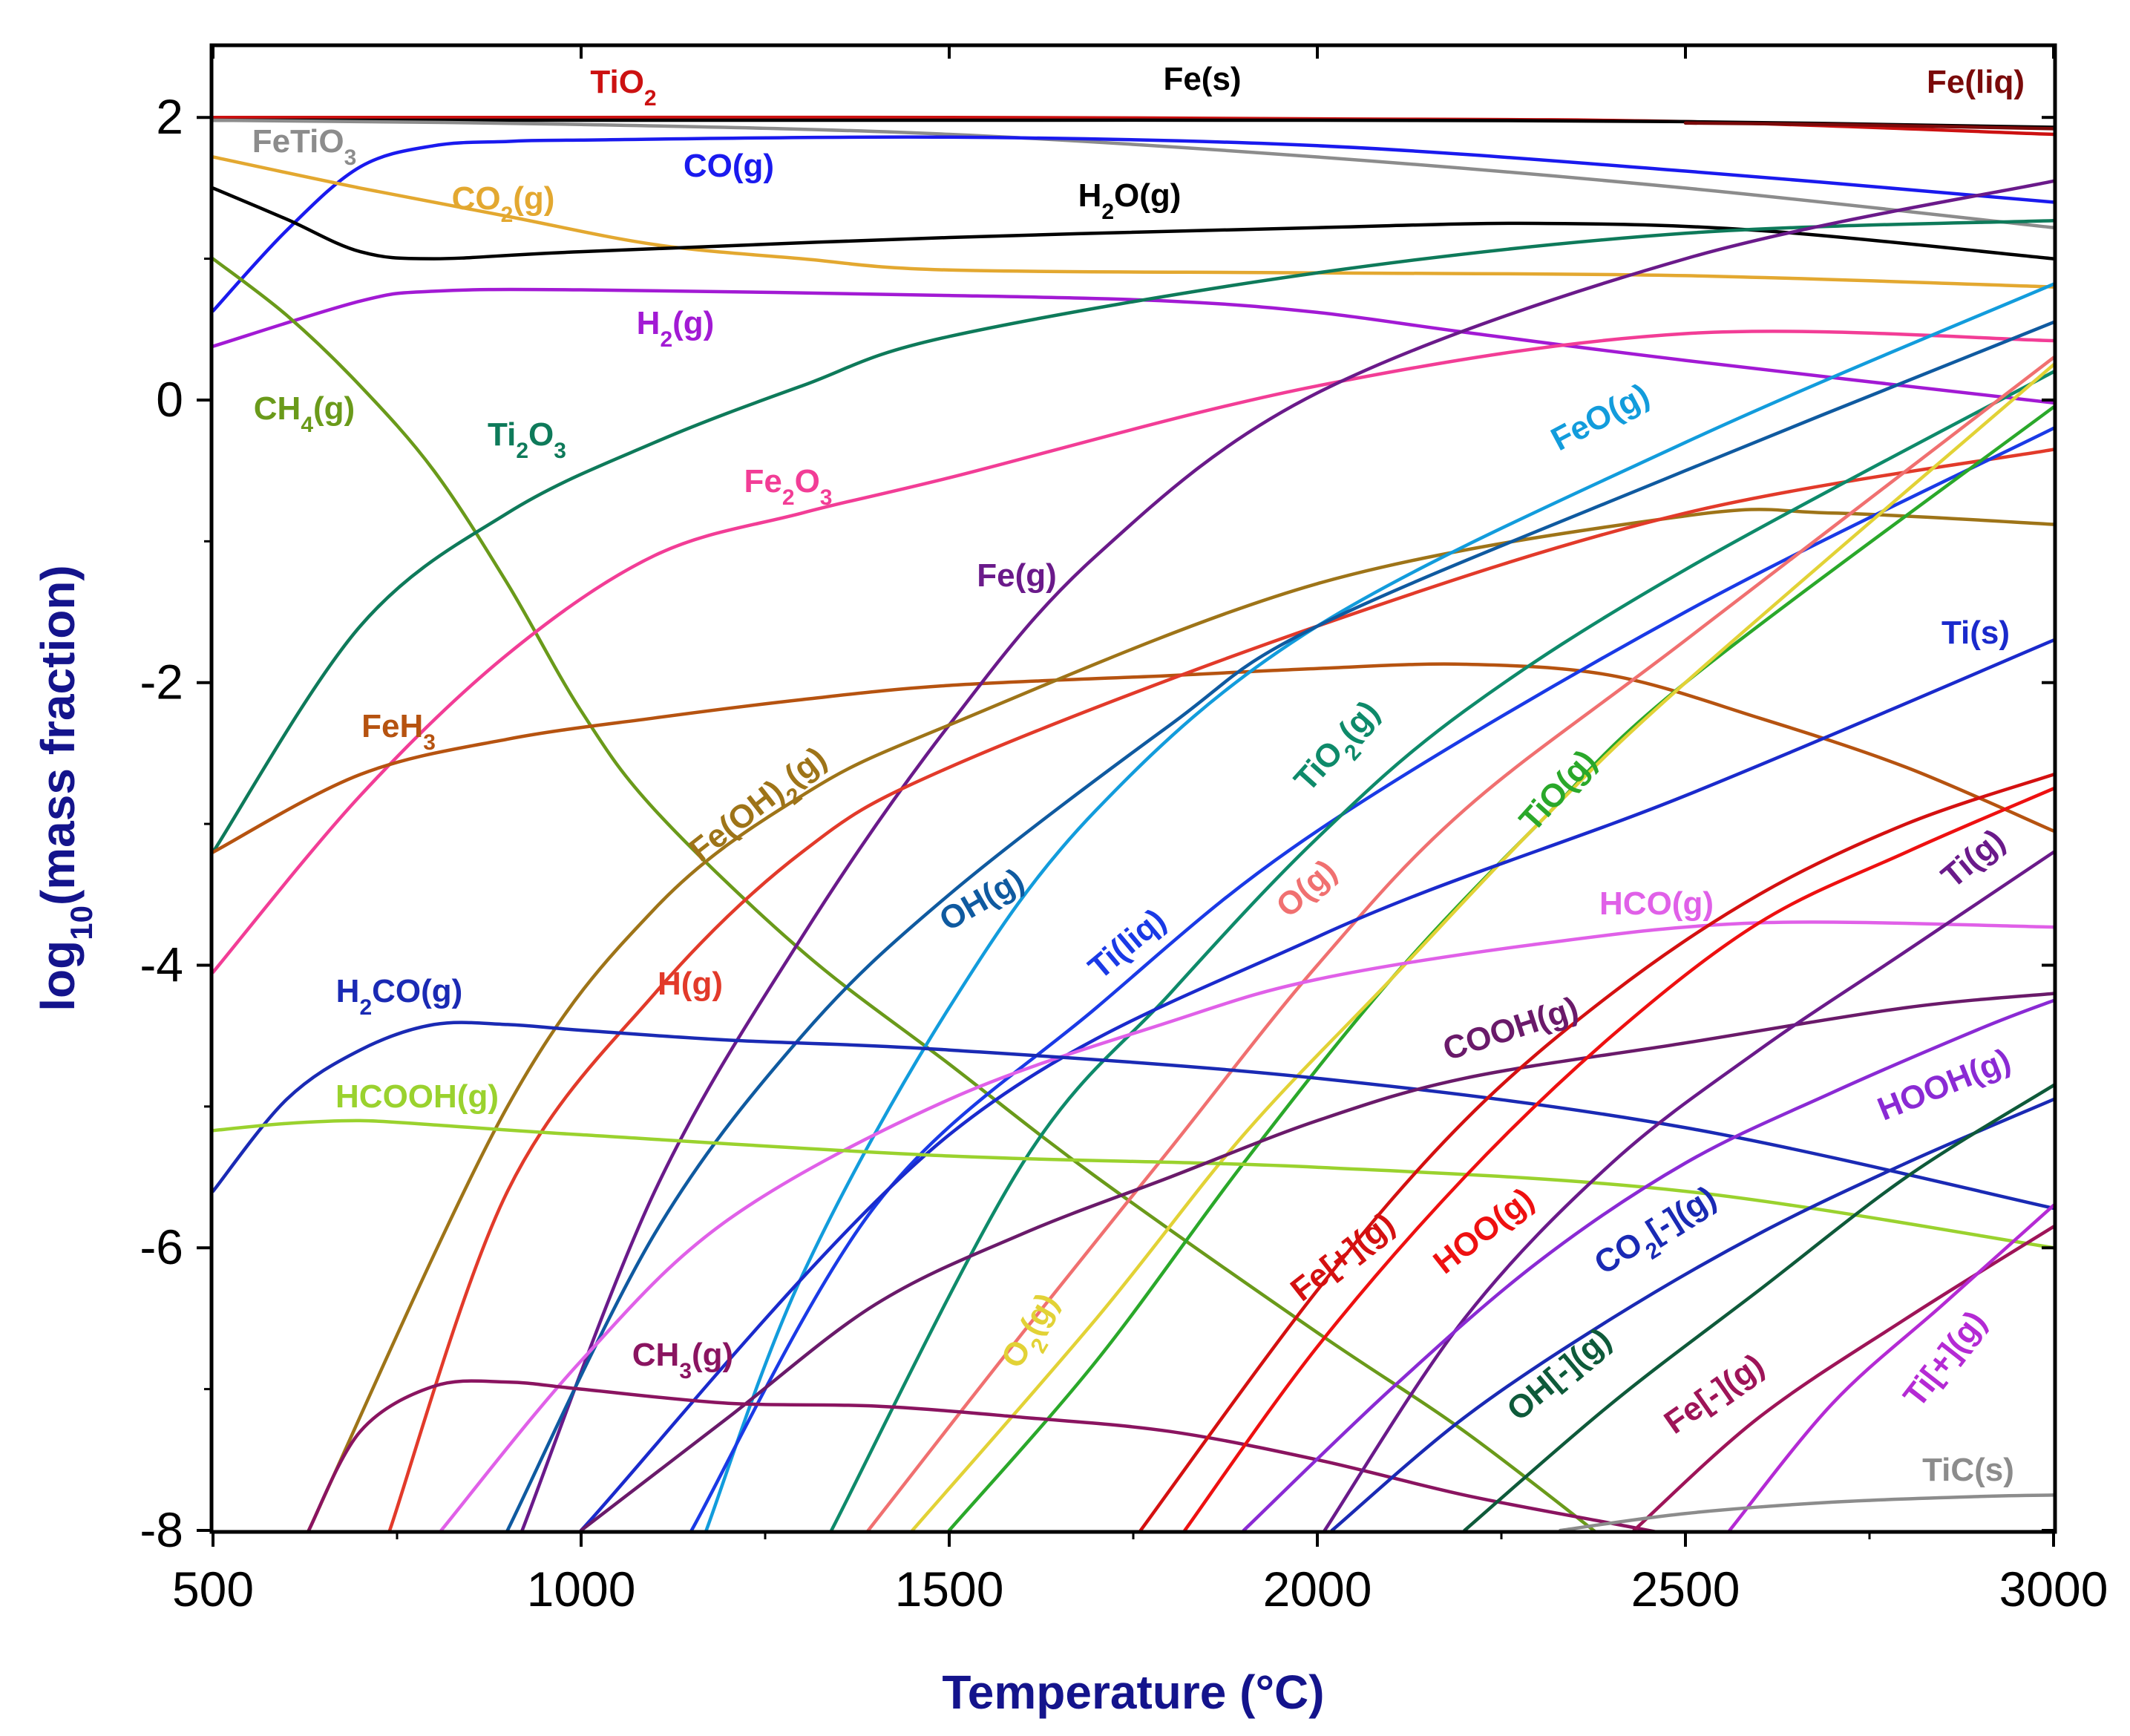  What do you see at coordinates (304, 413) in the screenshot?
I see `series-label-ch4: CH4(g)` at bounding box center [304, 413].